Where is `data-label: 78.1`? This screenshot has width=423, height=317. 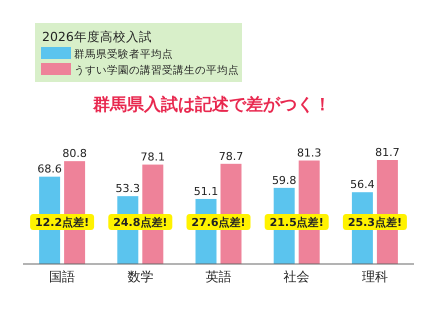
data-label: 78.1 is located at coordinates (153, 157).